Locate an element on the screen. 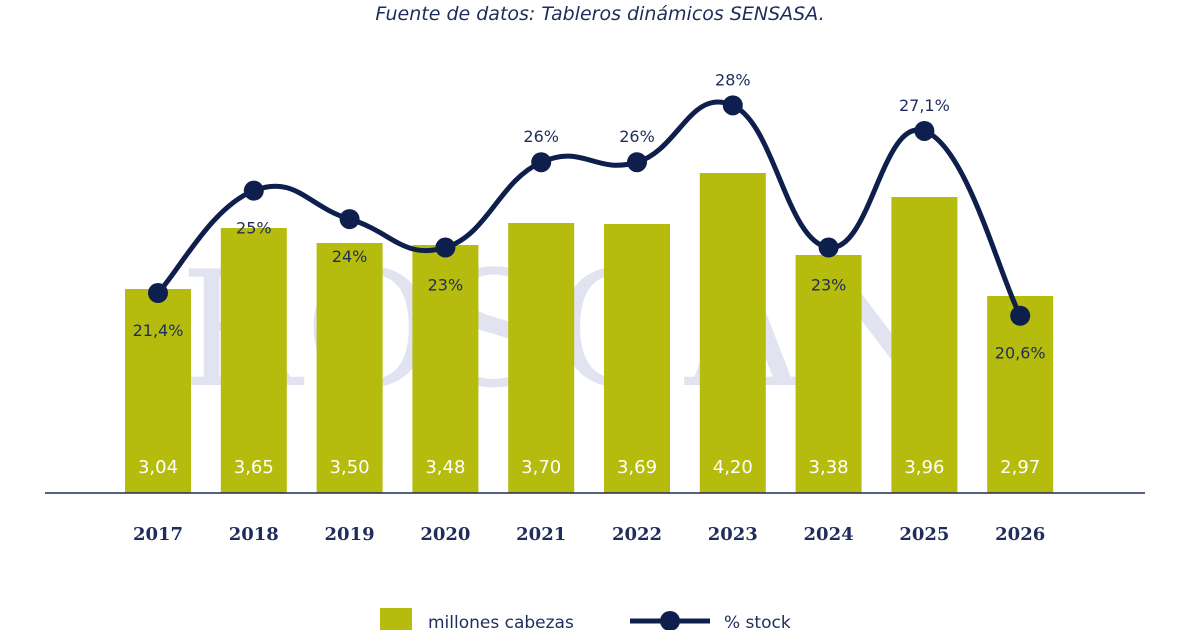  bar-value-label-2024: 3,38 is located at coordinates (829, 467).